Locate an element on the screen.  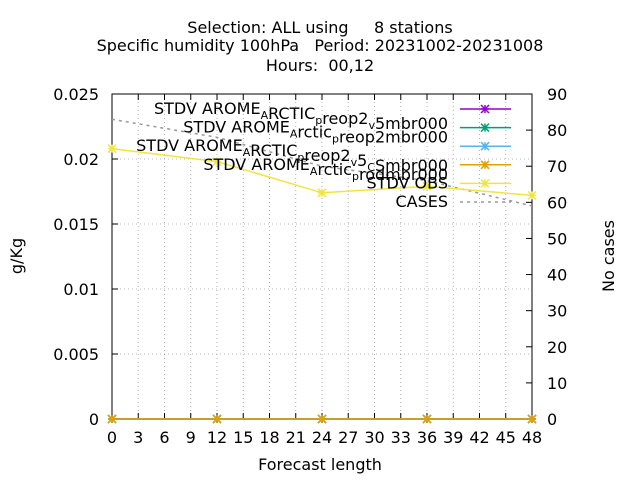
legend-label-3: STDV AROMEArcticprodmbr000 is located at coordinates (325, 169).